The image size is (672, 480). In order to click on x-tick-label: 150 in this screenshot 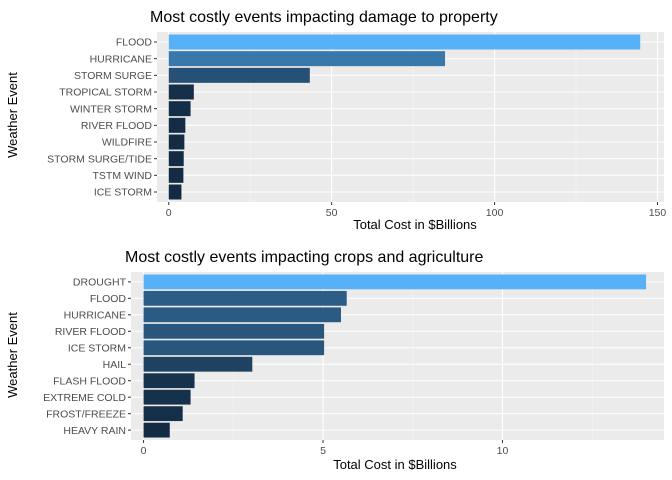, I will do `click(658, 213)`.